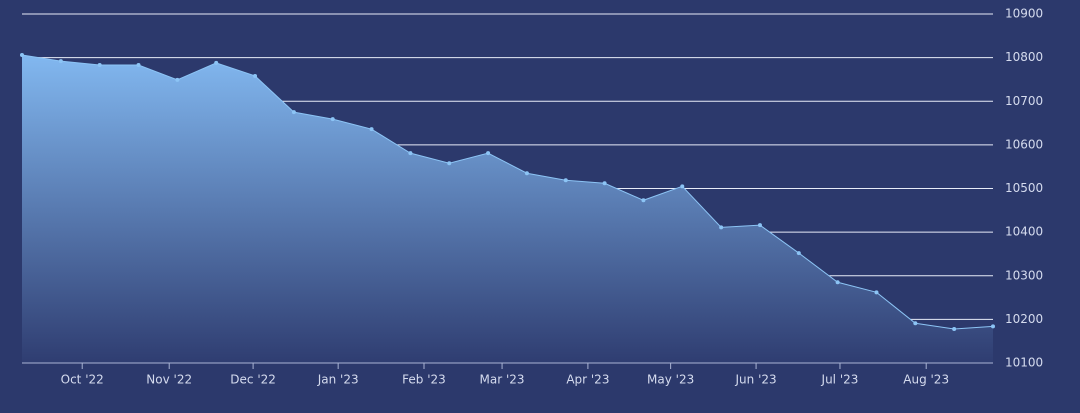  I want to click on x-tick-label: Oct '22, so click(82, 380).